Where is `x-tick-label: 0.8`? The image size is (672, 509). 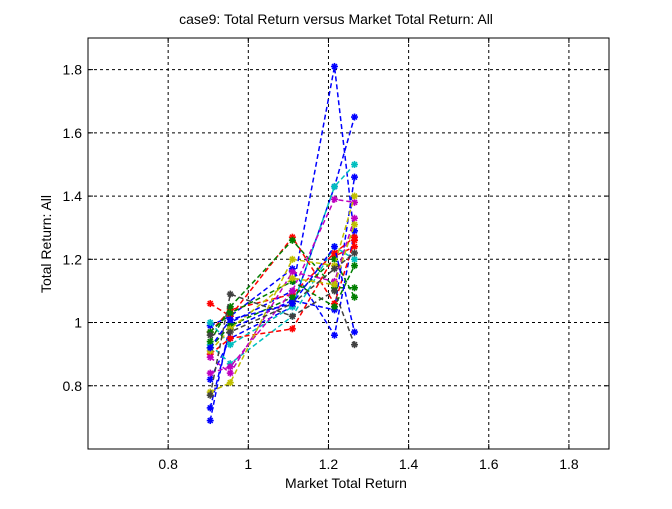 x-tick-label: 0.8 is located at coordinates (168, 464).